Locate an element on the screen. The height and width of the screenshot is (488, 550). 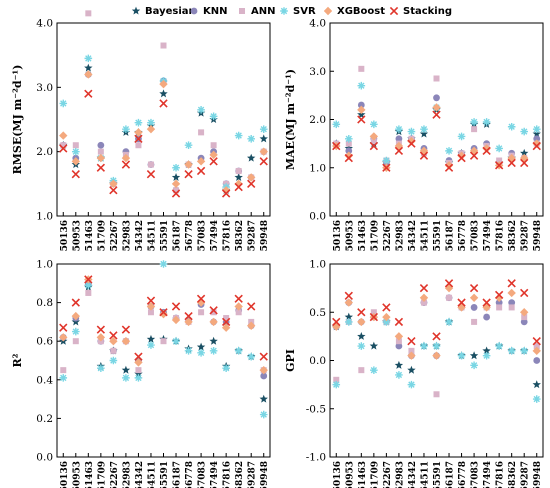
x-tick-label: 55591 is located at coordinates (165, 474).